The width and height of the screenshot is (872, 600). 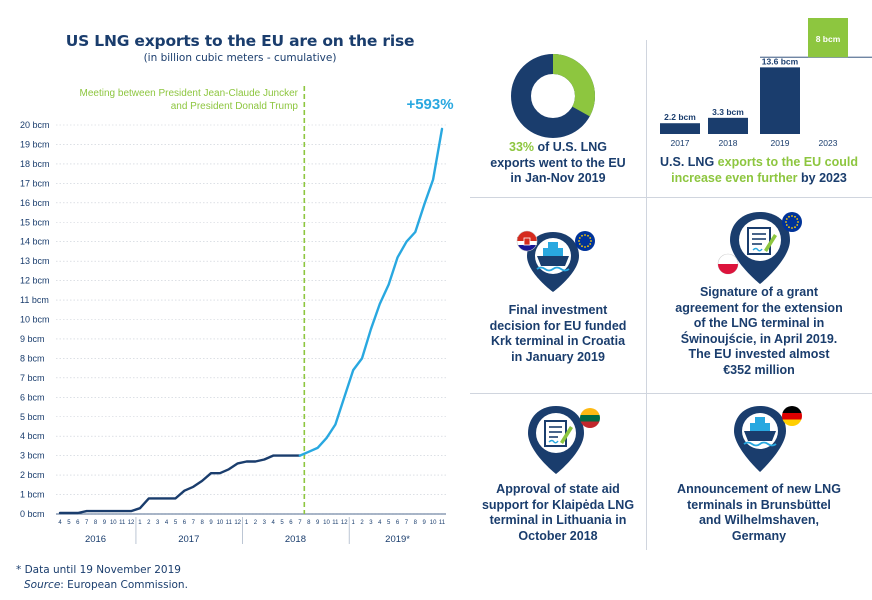 I want to click on german-line-3: and Wilhelmshaven,, so click(x=759, y=520).